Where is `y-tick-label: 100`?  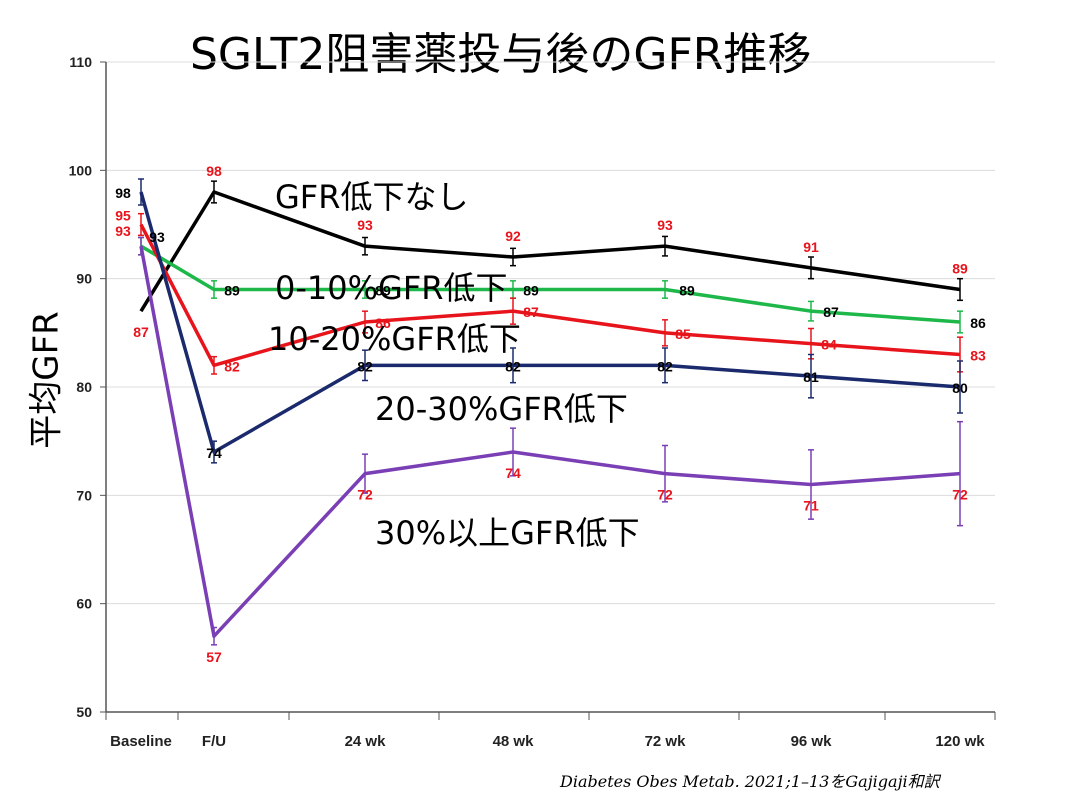
y-tick-label: 100 is located at coordinates (81, 170).